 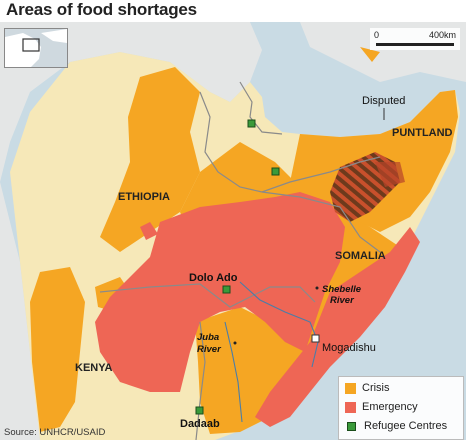 I want to click on legend-swatch-emergency, so click(x=350, y=407).